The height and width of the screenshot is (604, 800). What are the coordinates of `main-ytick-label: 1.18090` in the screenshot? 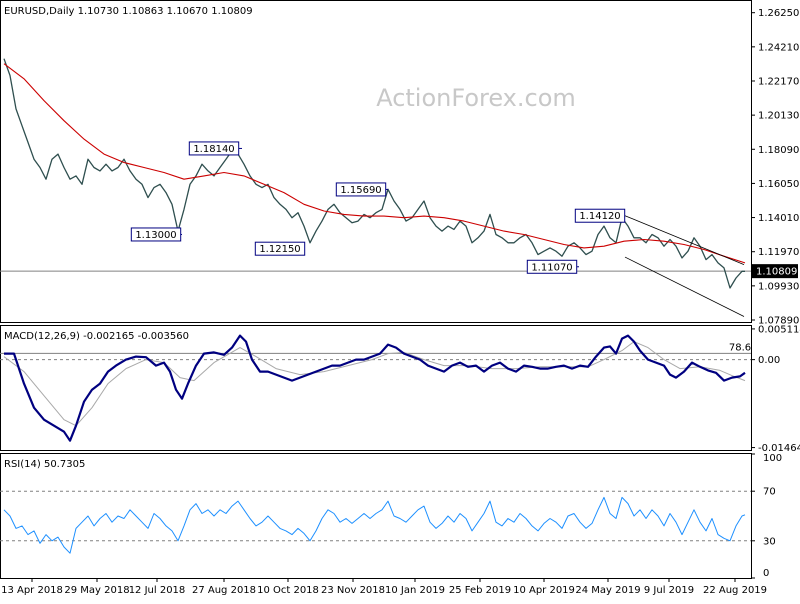 It's located at (778, 150).